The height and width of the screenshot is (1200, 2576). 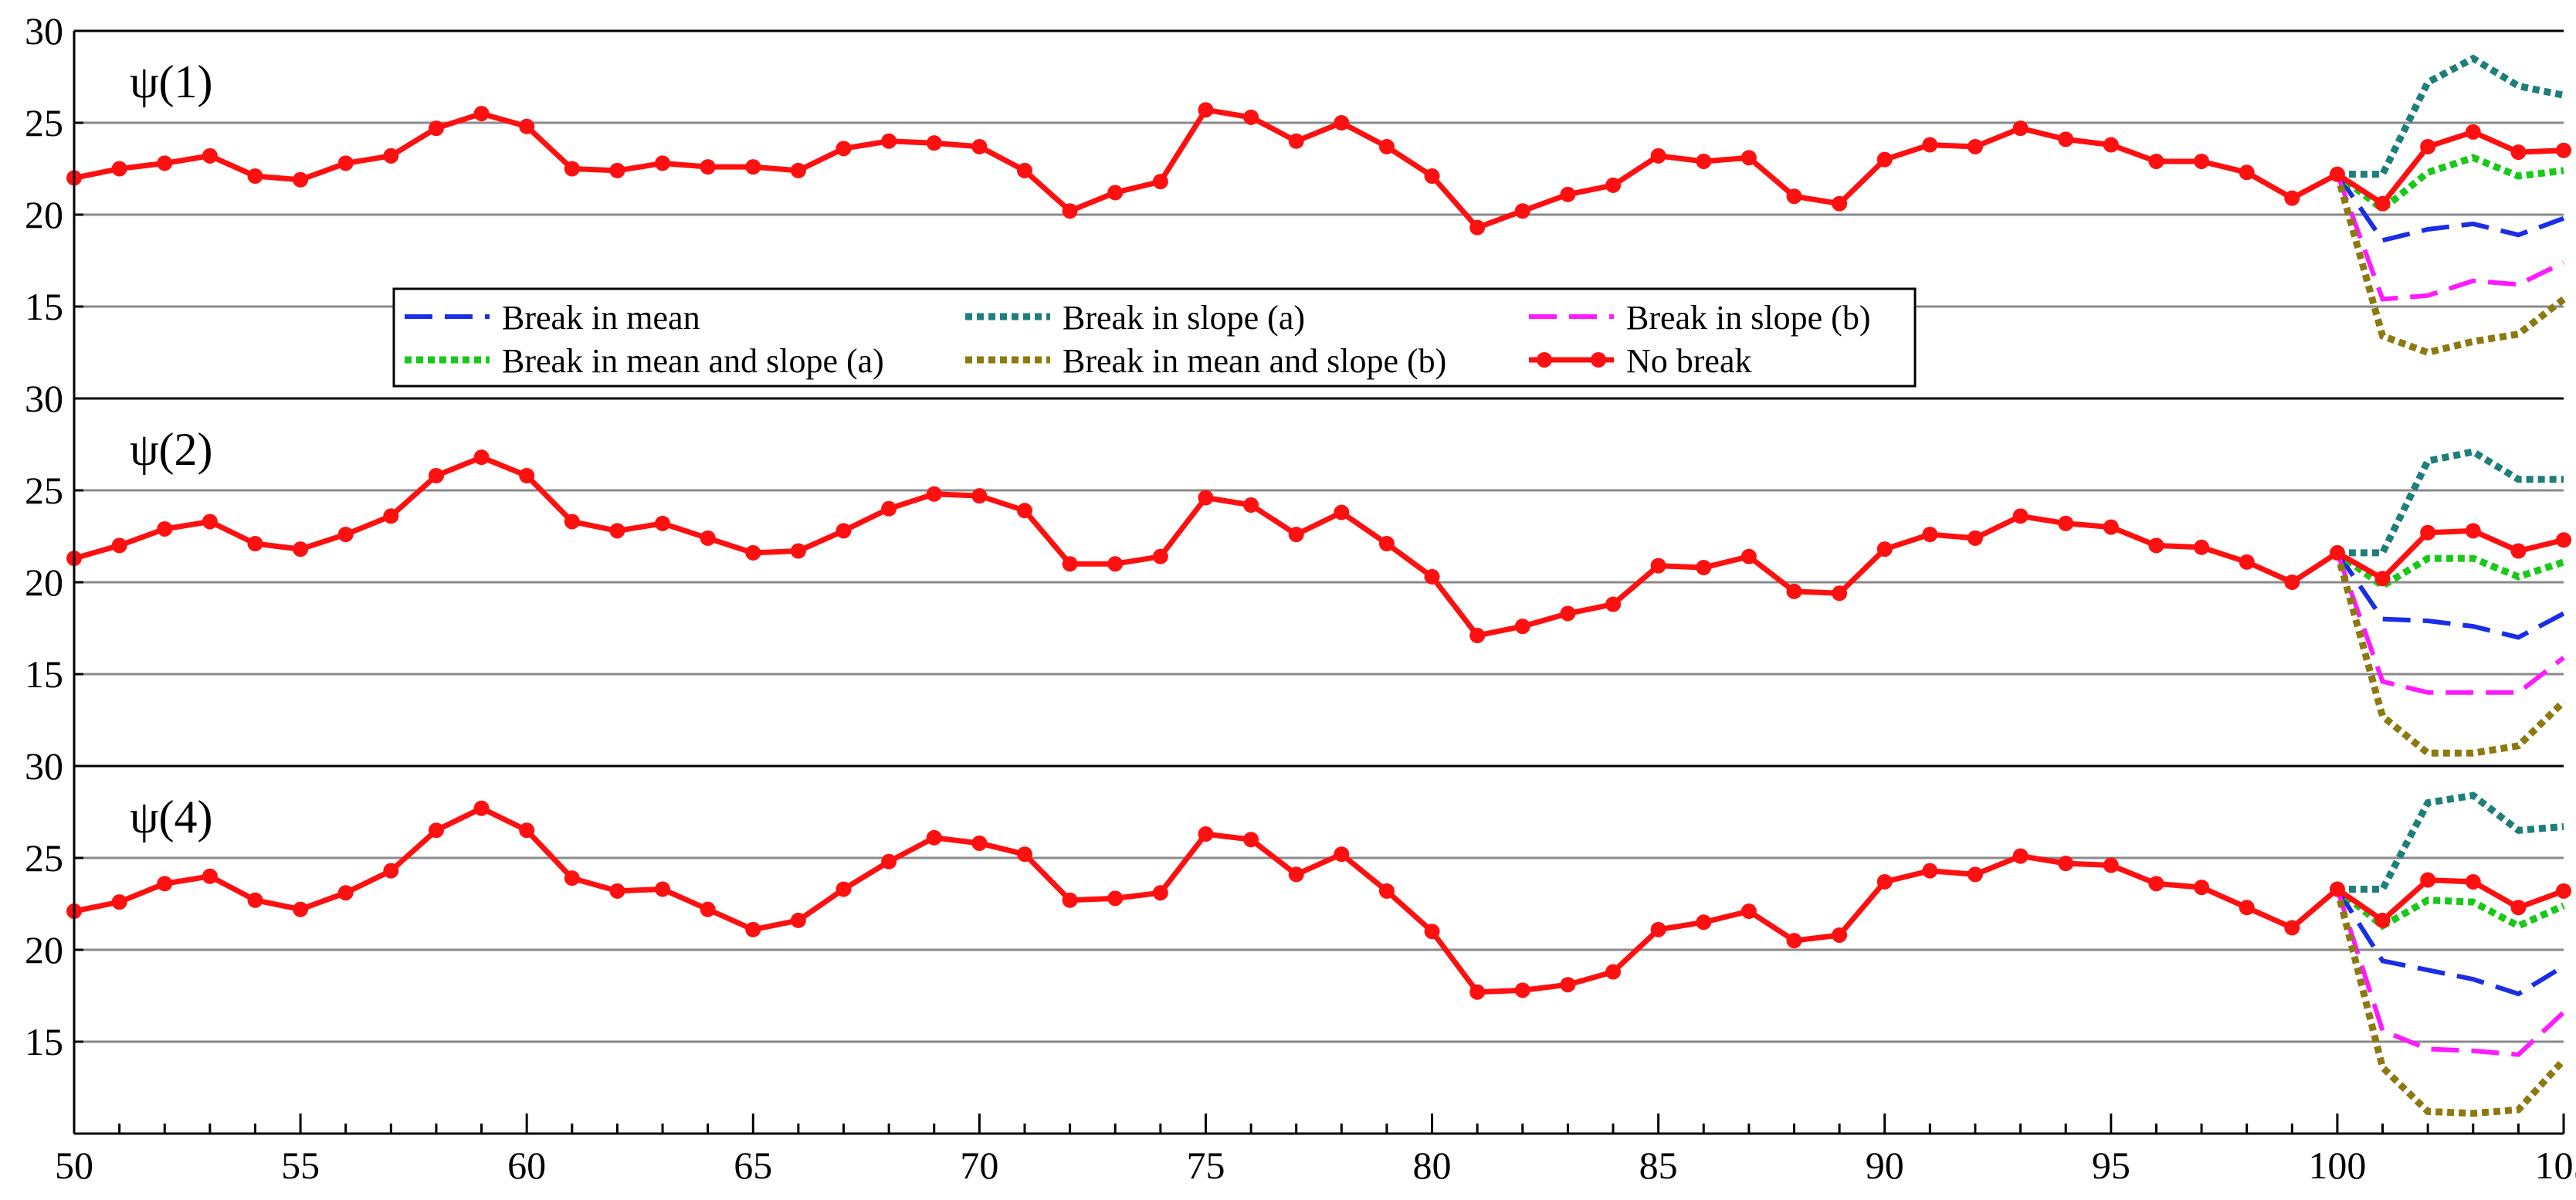 What do you see at coordinates (2450, 237) in the screenshot?
I see `series-break-in-slope-b-p1` at bounding box center [2450, 237].